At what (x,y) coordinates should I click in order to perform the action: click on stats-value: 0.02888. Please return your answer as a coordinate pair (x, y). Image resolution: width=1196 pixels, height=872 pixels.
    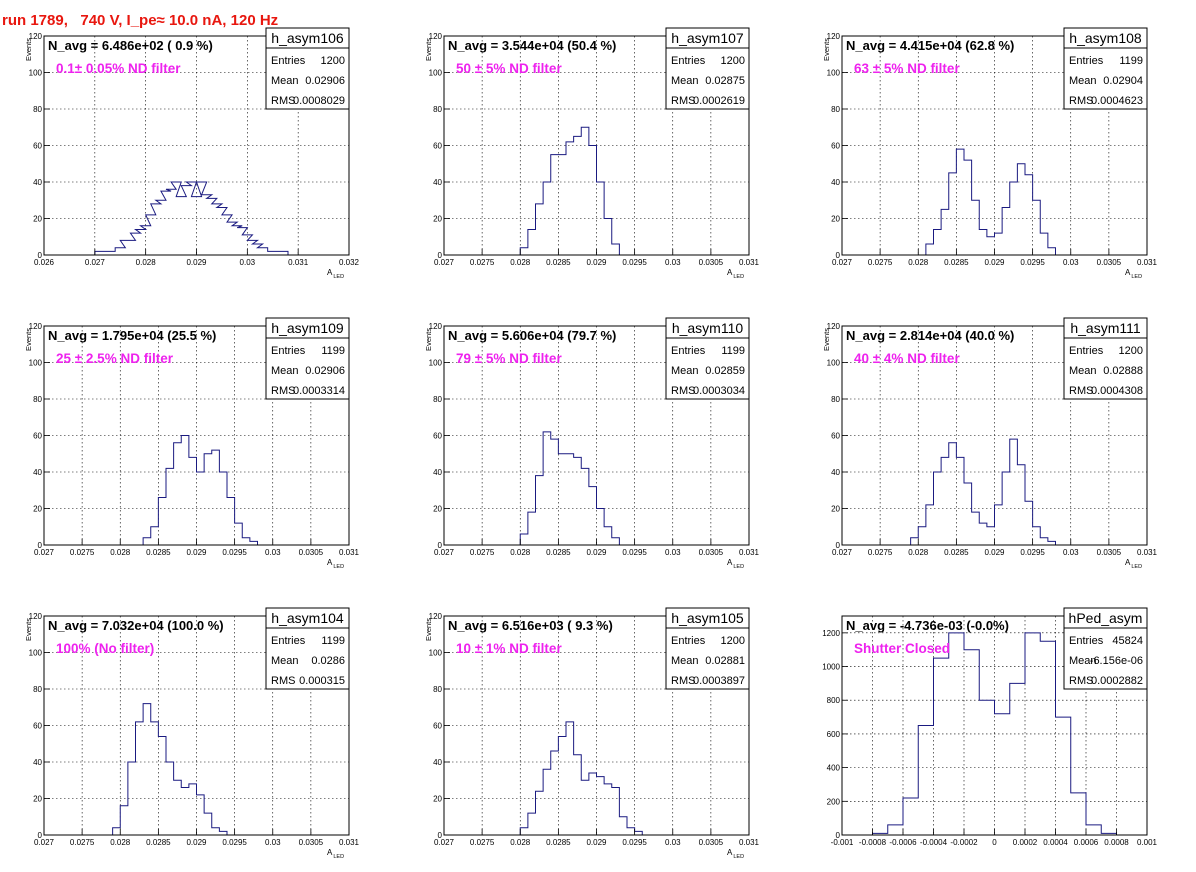
    Looking at the image, I should click on (1123, 371).